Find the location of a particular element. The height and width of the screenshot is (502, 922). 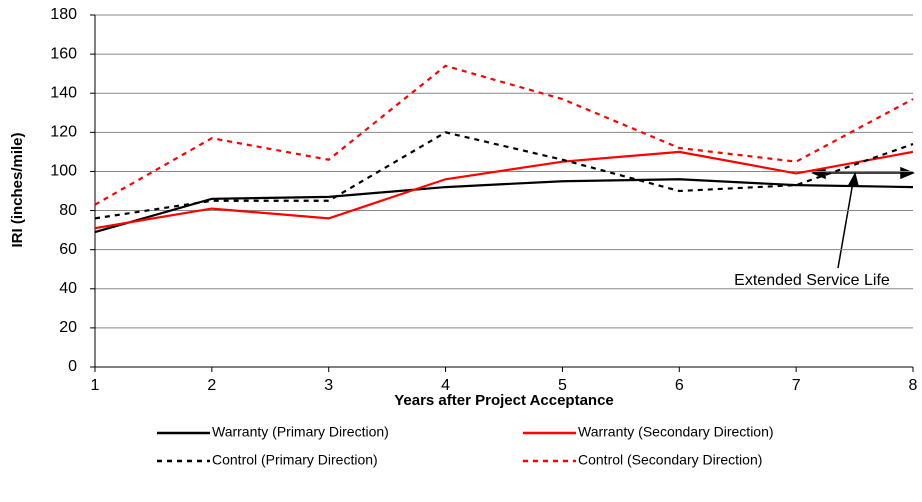

legend-label: Control (Primary Direction) is located at coordinates (295, 460).